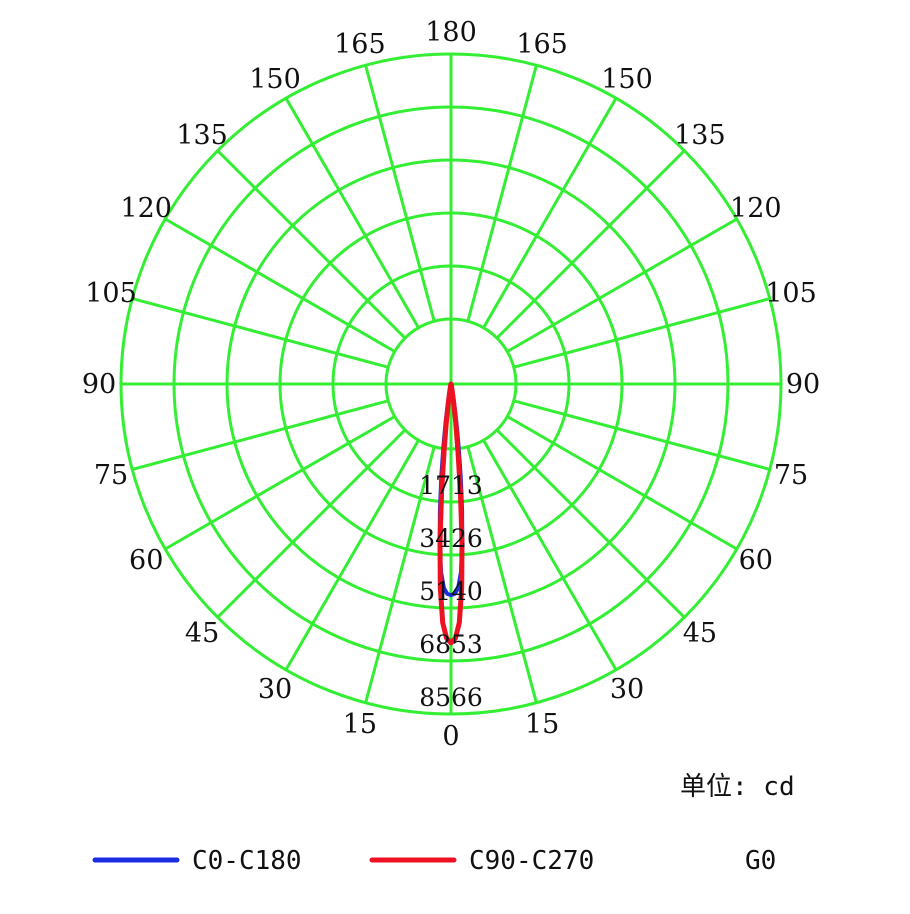 This screenshot has height=914, width=910. What do you see at coordinates (146, 208) in the screenshot?
I see `angle-label-left: 120` at bounding box center [146, 208].